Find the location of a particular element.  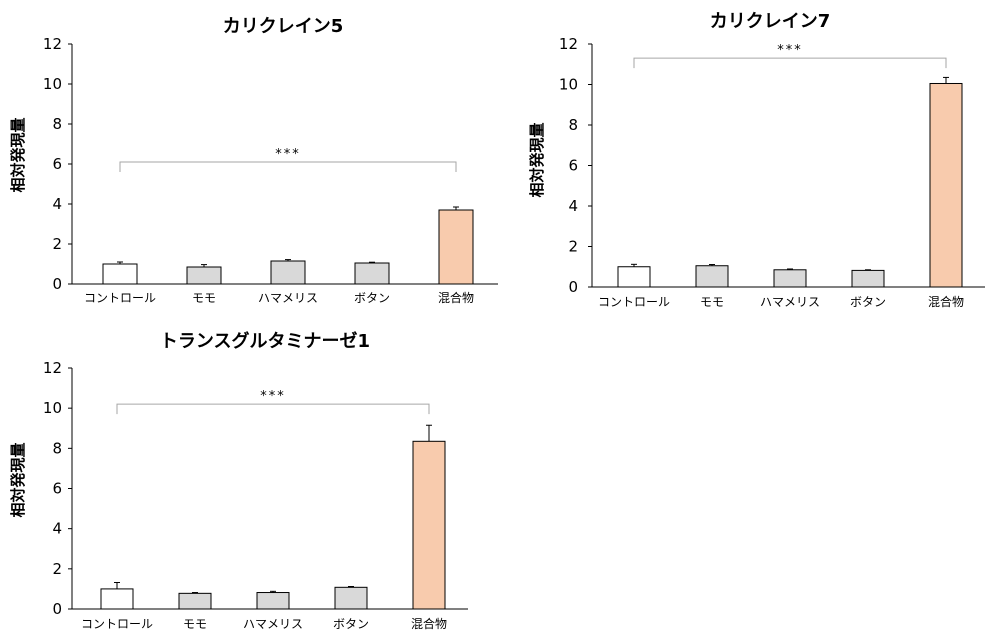

chart-title: カリクレイン5 is located at coordinates (283, 26).